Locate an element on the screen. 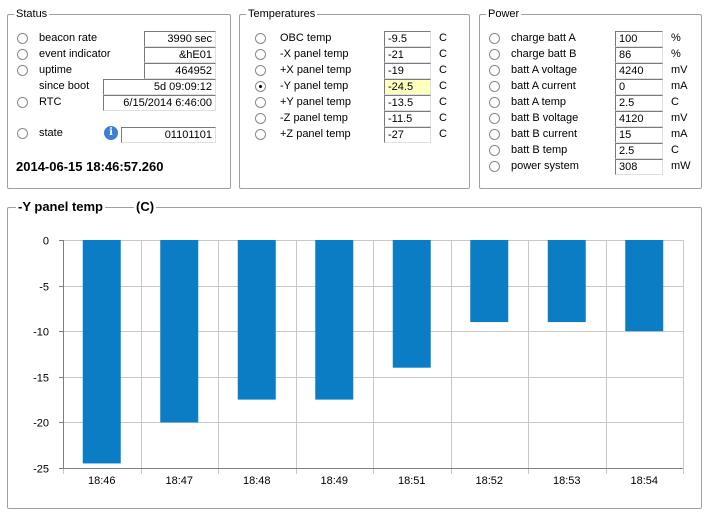  uptime-radio is located at coordinates (22, 70).